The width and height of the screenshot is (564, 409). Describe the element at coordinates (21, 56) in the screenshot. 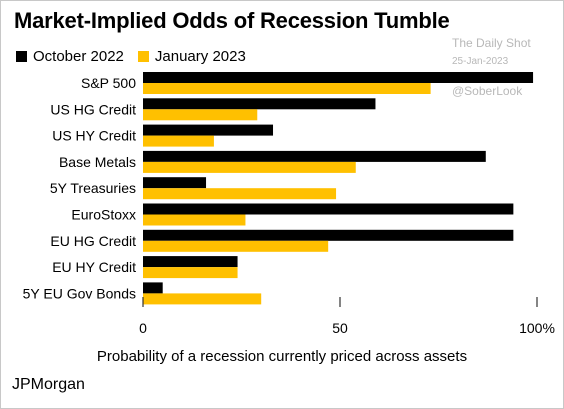

I see `legend-swatch-october-2022` at that location.